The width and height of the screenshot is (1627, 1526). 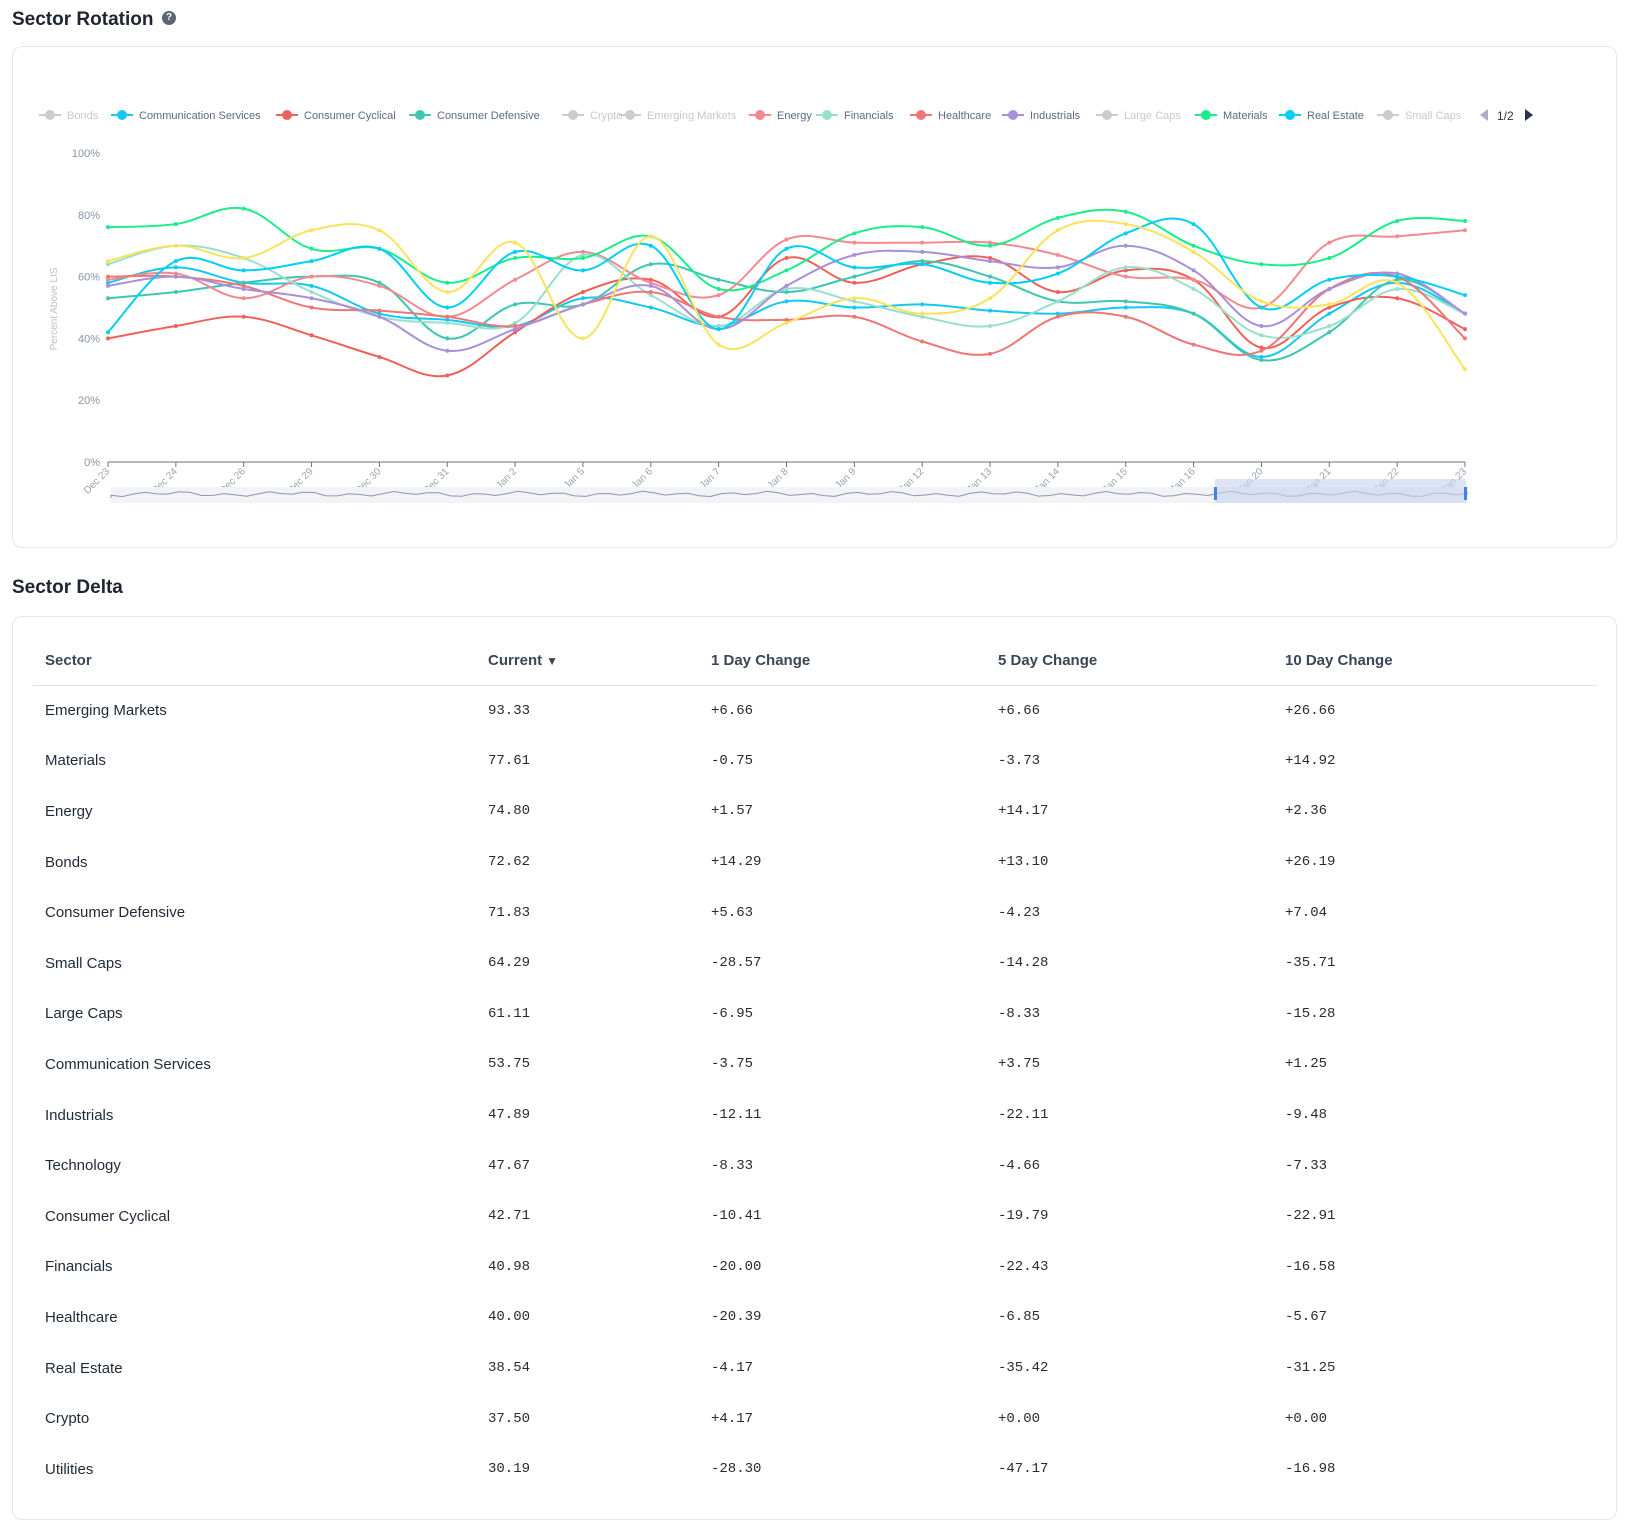 I want to click on cell-d10: -22.91, so click(x=1310, y=1216).